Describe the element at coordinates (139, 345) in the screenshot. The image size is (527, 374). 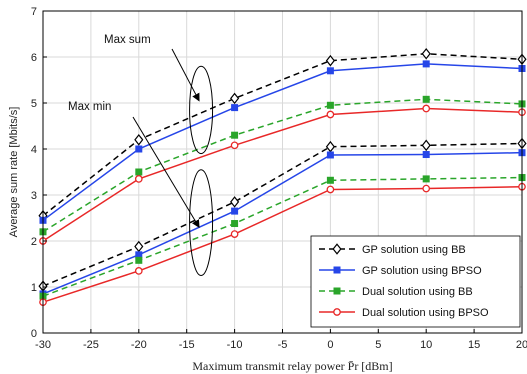
I see `x-tick-label: -20` at that location.